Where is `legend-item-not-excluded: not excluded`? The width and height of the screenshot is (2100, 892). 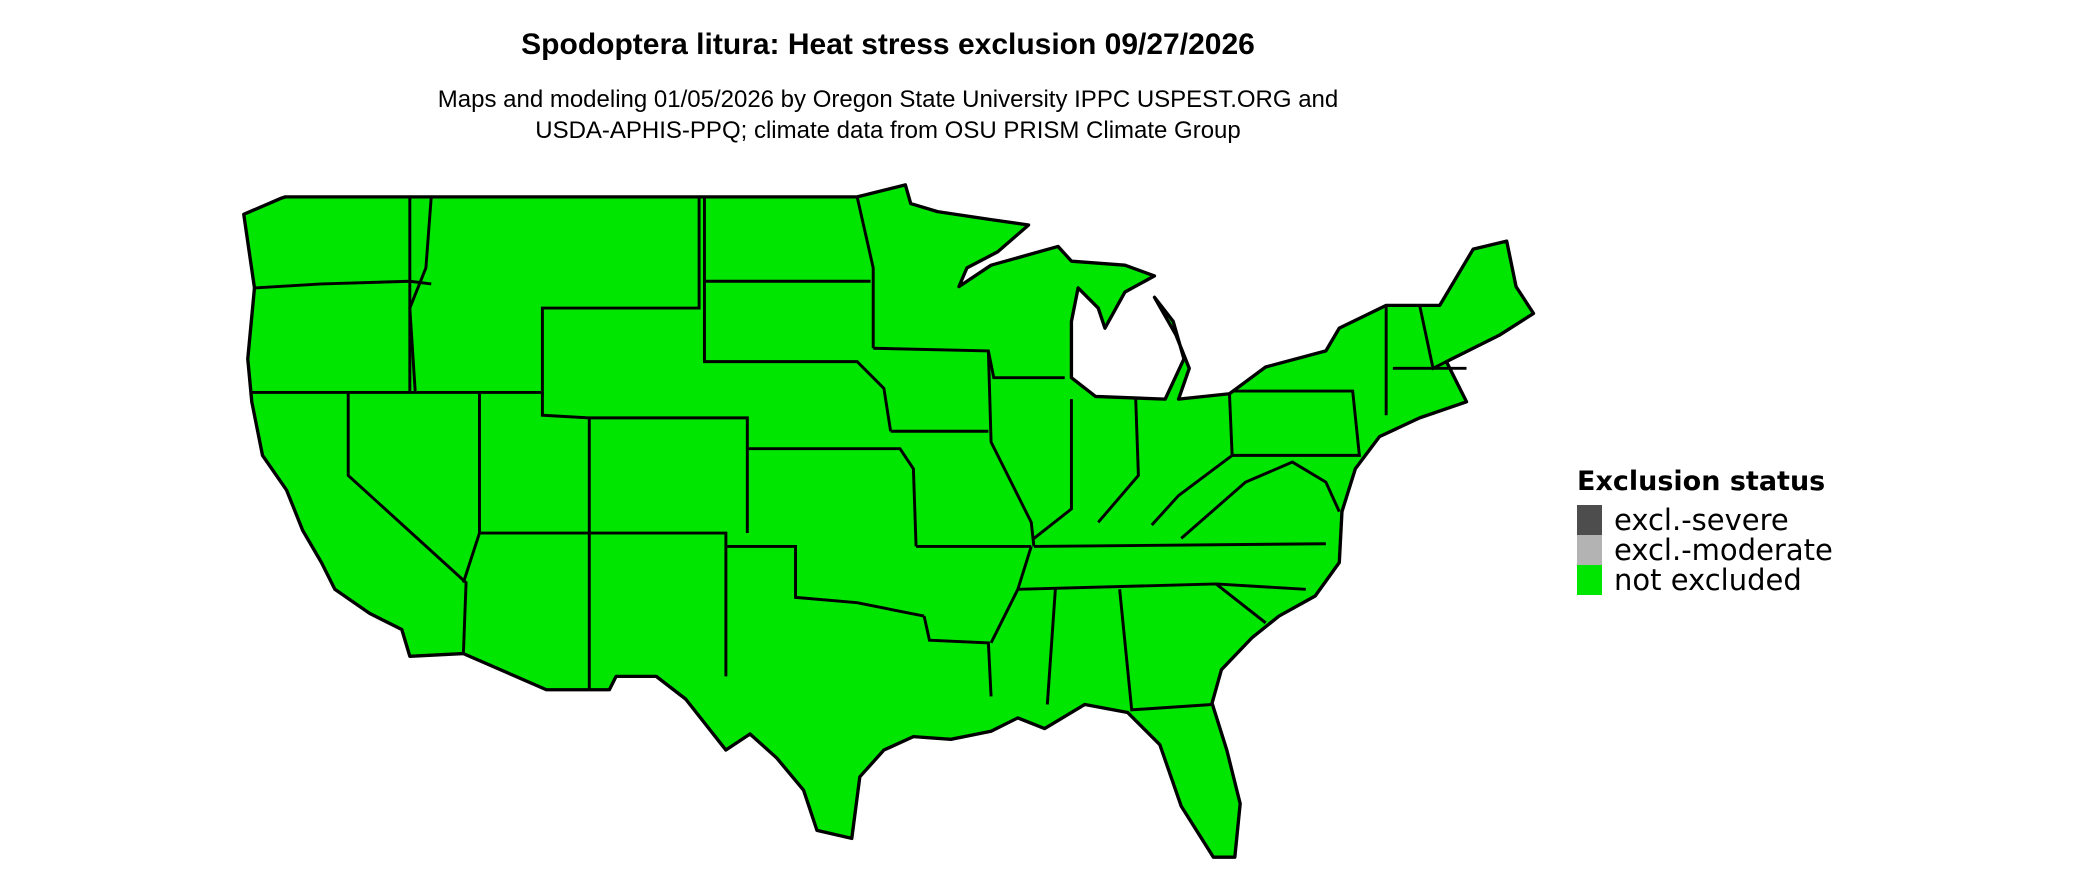 legend-item-not-excluded: not excluded is located at coordinates (1705, 580).